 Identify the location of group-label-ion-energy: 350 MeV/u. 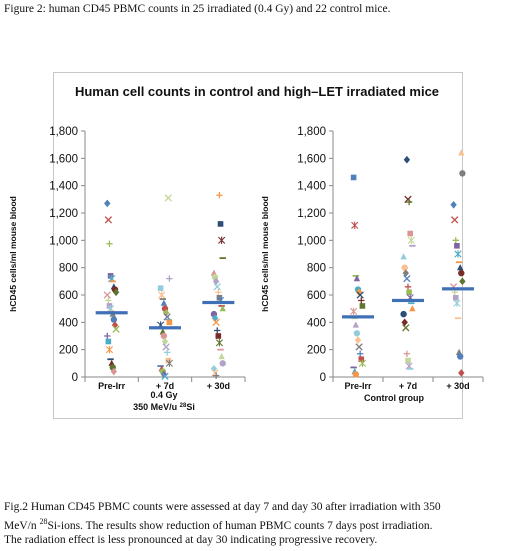
(156, 407).